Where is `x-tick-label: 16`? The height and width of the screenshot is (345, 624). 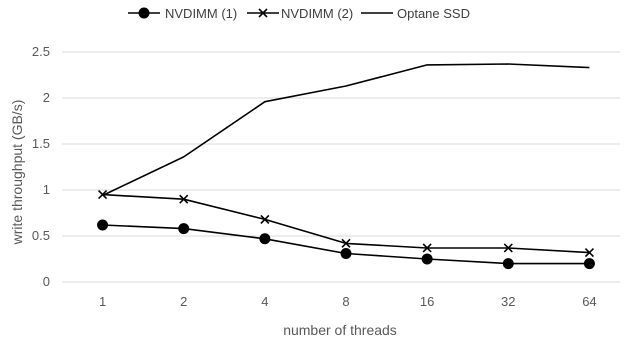 x-tick-label: 16 is located at coordinates (427, 301).